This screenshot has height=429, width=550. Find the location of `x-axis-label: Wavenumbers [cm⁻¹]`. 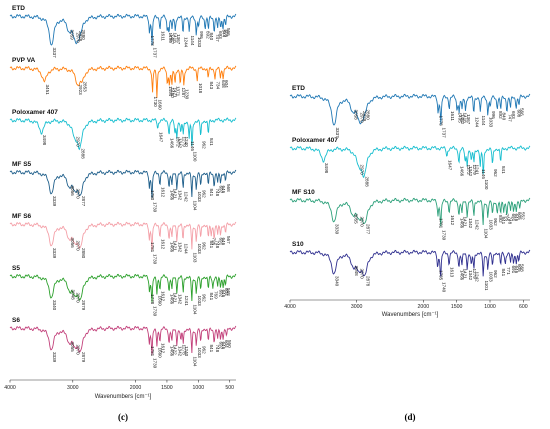

x-axis-label: Wavenumbers [cm⁻¹] is located at coordinates (123, 397).